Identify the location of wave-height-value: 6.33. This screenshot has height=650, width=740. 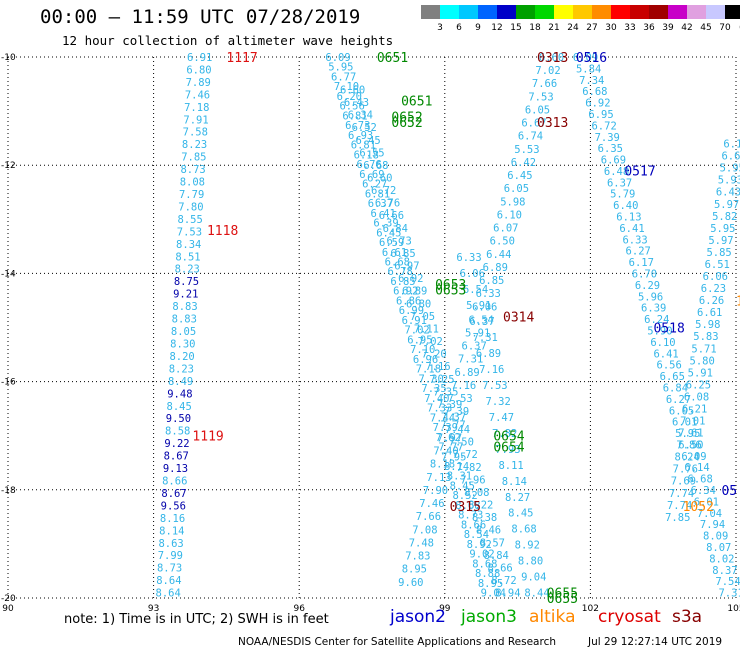
(488, 294).